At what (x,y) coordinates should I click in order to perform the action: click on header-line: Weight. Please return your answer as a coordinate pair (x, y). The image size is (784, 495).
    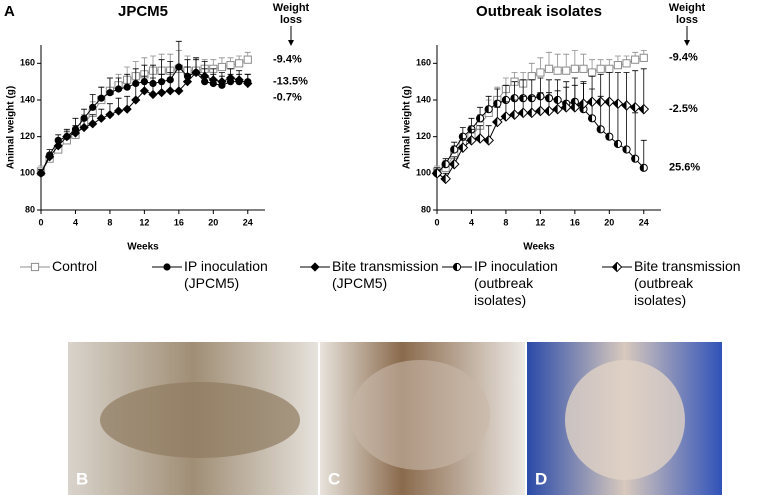
    Looking at the image, I should click on (291, 8).